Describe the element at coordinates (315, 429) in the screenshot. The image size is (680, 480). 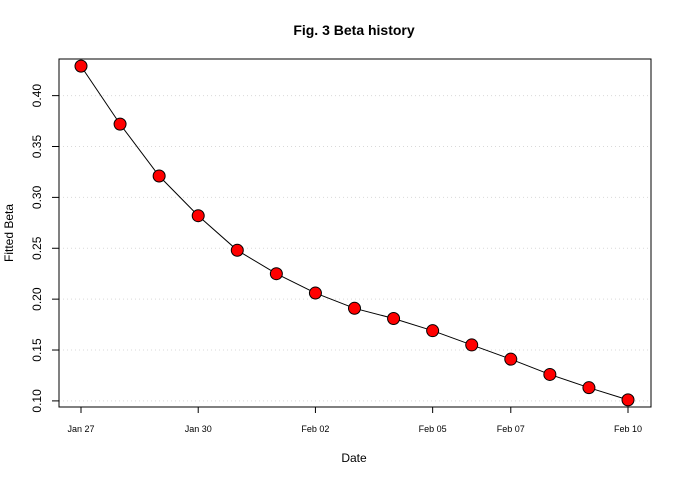
I see `x-tick-label: Feb 02` at that location.